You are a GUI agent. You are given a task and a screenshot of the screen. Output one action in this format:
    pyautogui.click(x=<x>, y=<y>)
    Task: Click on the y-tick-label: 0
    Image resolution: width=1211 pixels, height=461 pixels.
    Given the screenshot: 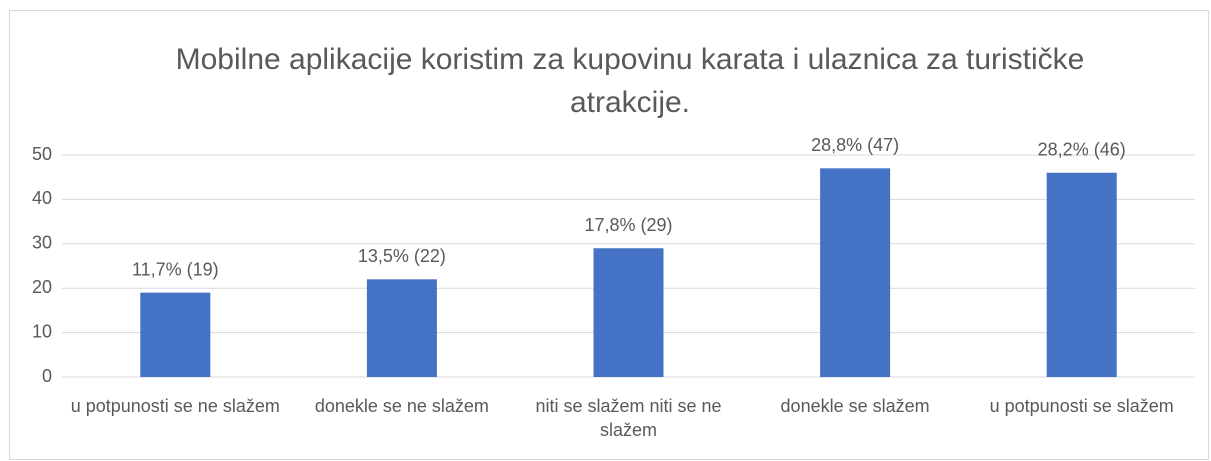 What is the action you would take?
    pyautogui.click(x=47, y=376)
    